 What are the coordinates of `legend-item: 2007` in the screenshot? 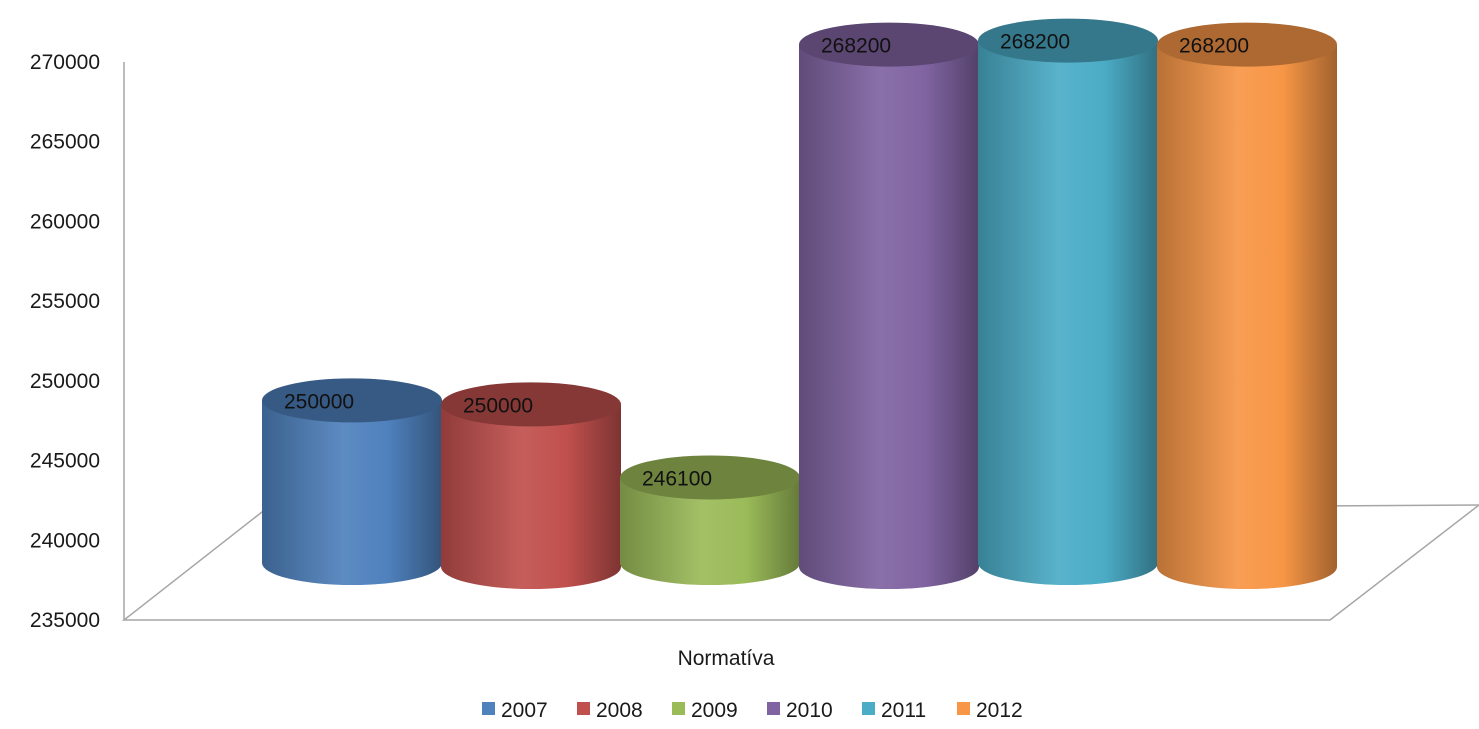 It's located at (515, 710).